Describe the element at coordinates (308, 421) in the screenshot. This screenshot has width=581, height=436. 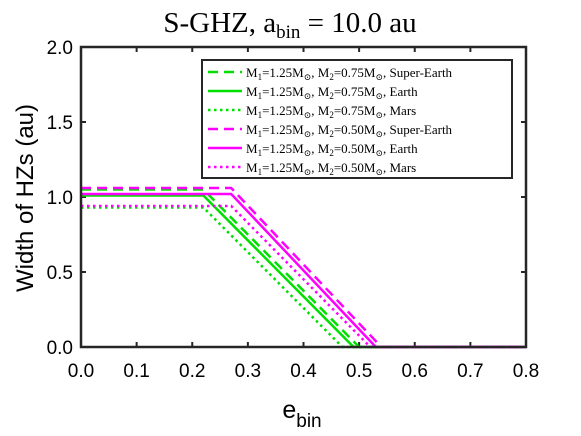
I see `x-axis-label-subscript: bin` at that location.